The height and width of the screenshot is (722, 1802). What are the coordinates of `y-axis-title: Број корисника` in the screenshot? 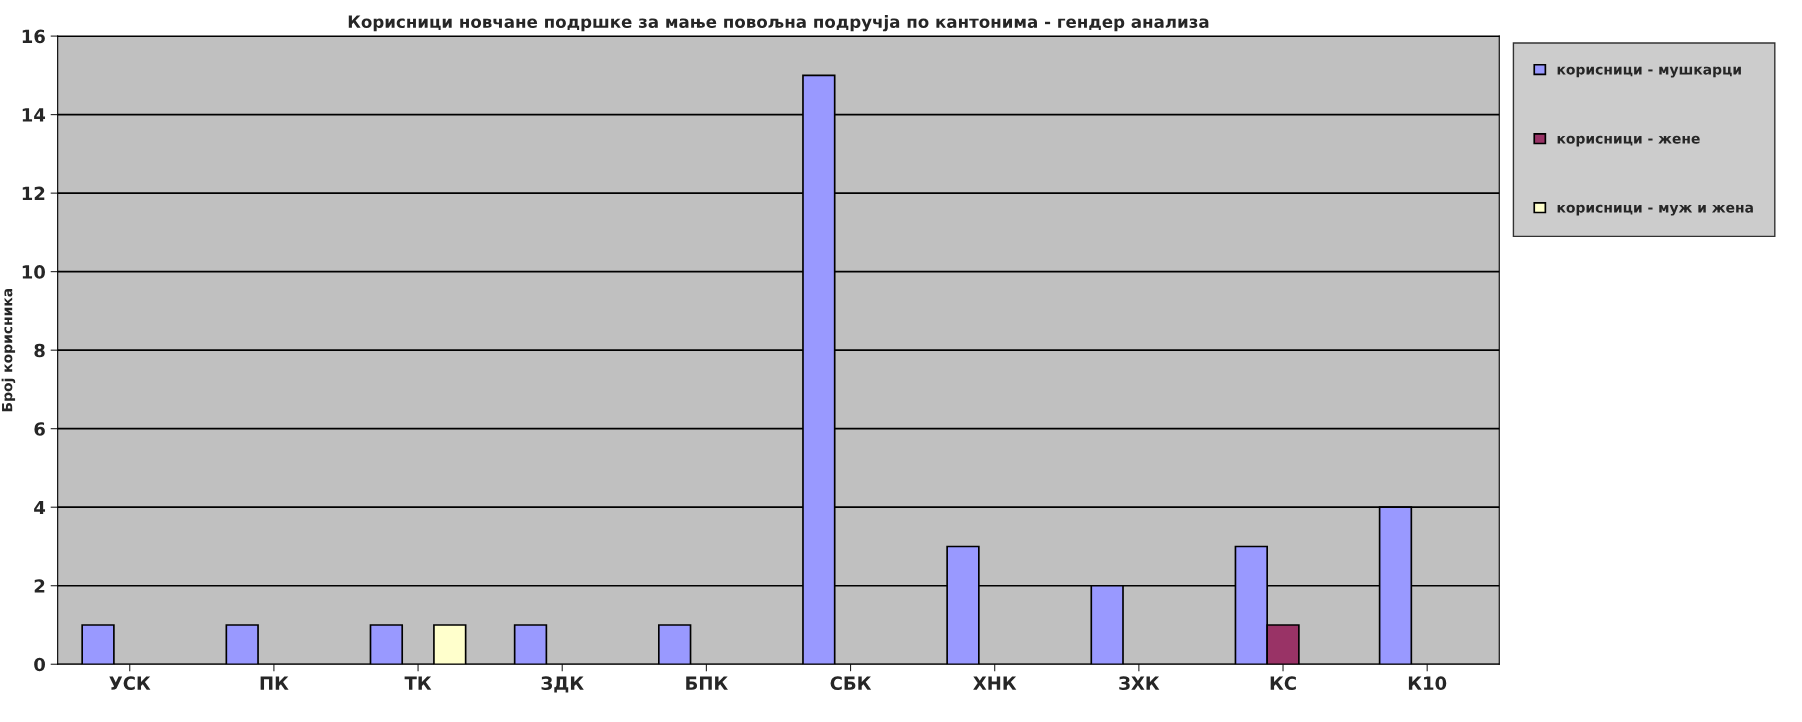 It's located at (8, 350).